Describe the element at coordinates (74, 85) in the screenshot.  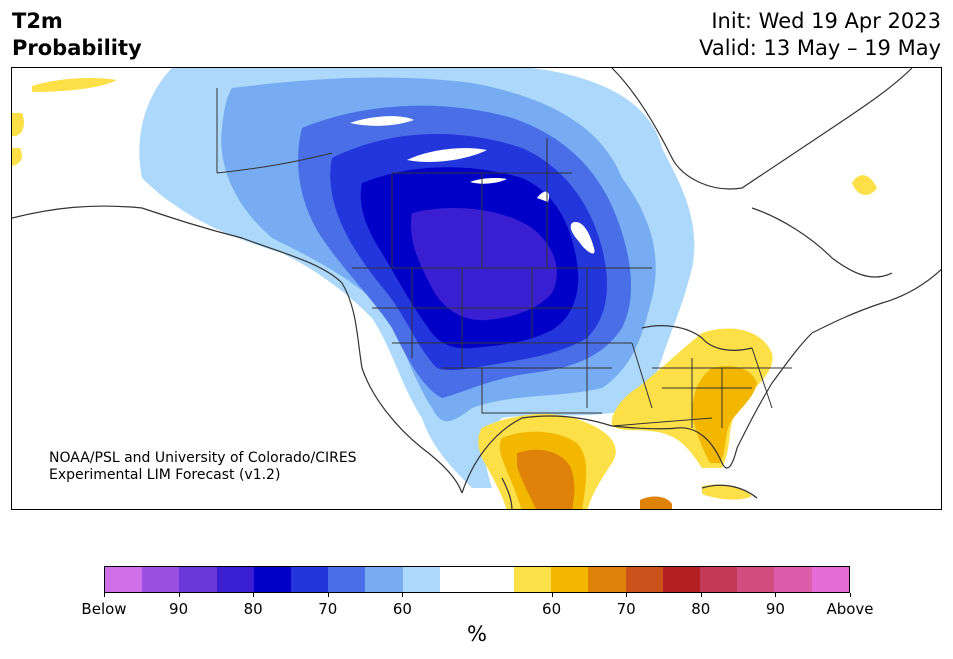
I see `above-55-alaska-north` at that location.